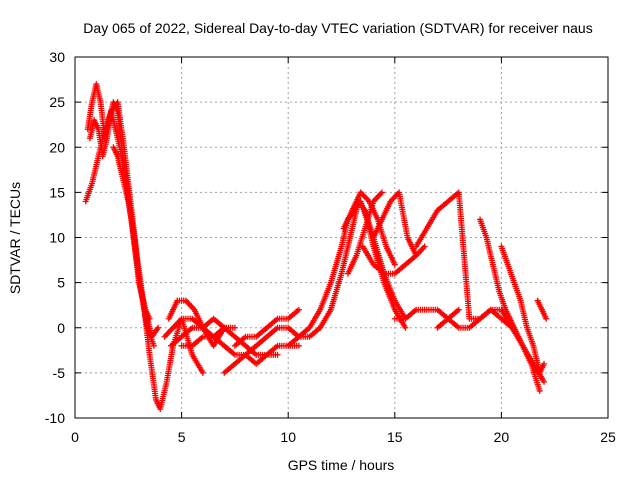  Describe the element at coordinates (75, 437) in the screenshot. I see `x-tick-label: 0` at that location.